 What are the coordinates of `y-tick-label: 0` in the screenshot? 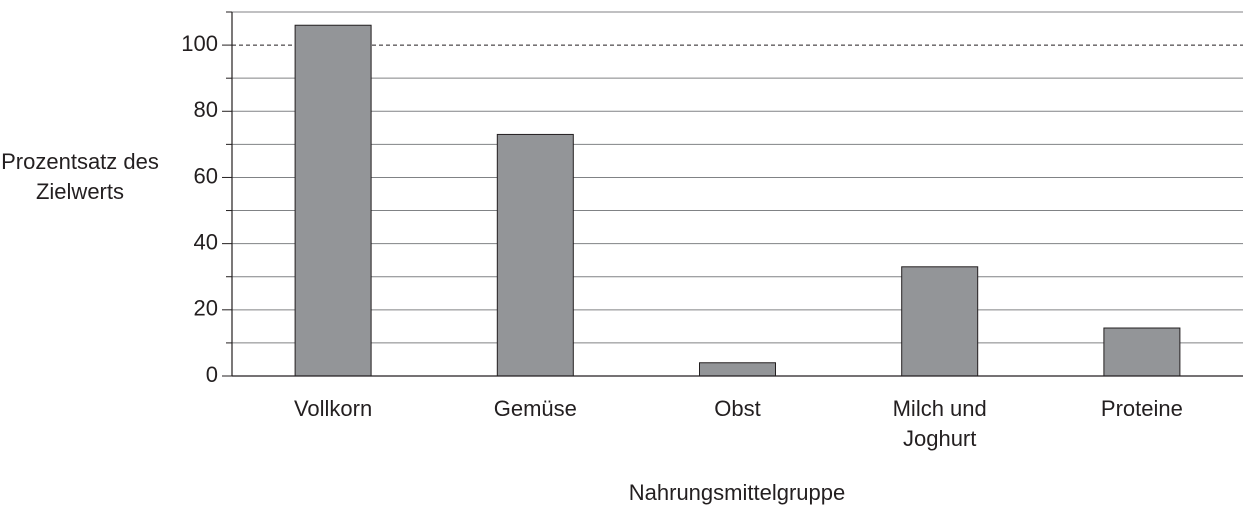 It's located at (212, 374).